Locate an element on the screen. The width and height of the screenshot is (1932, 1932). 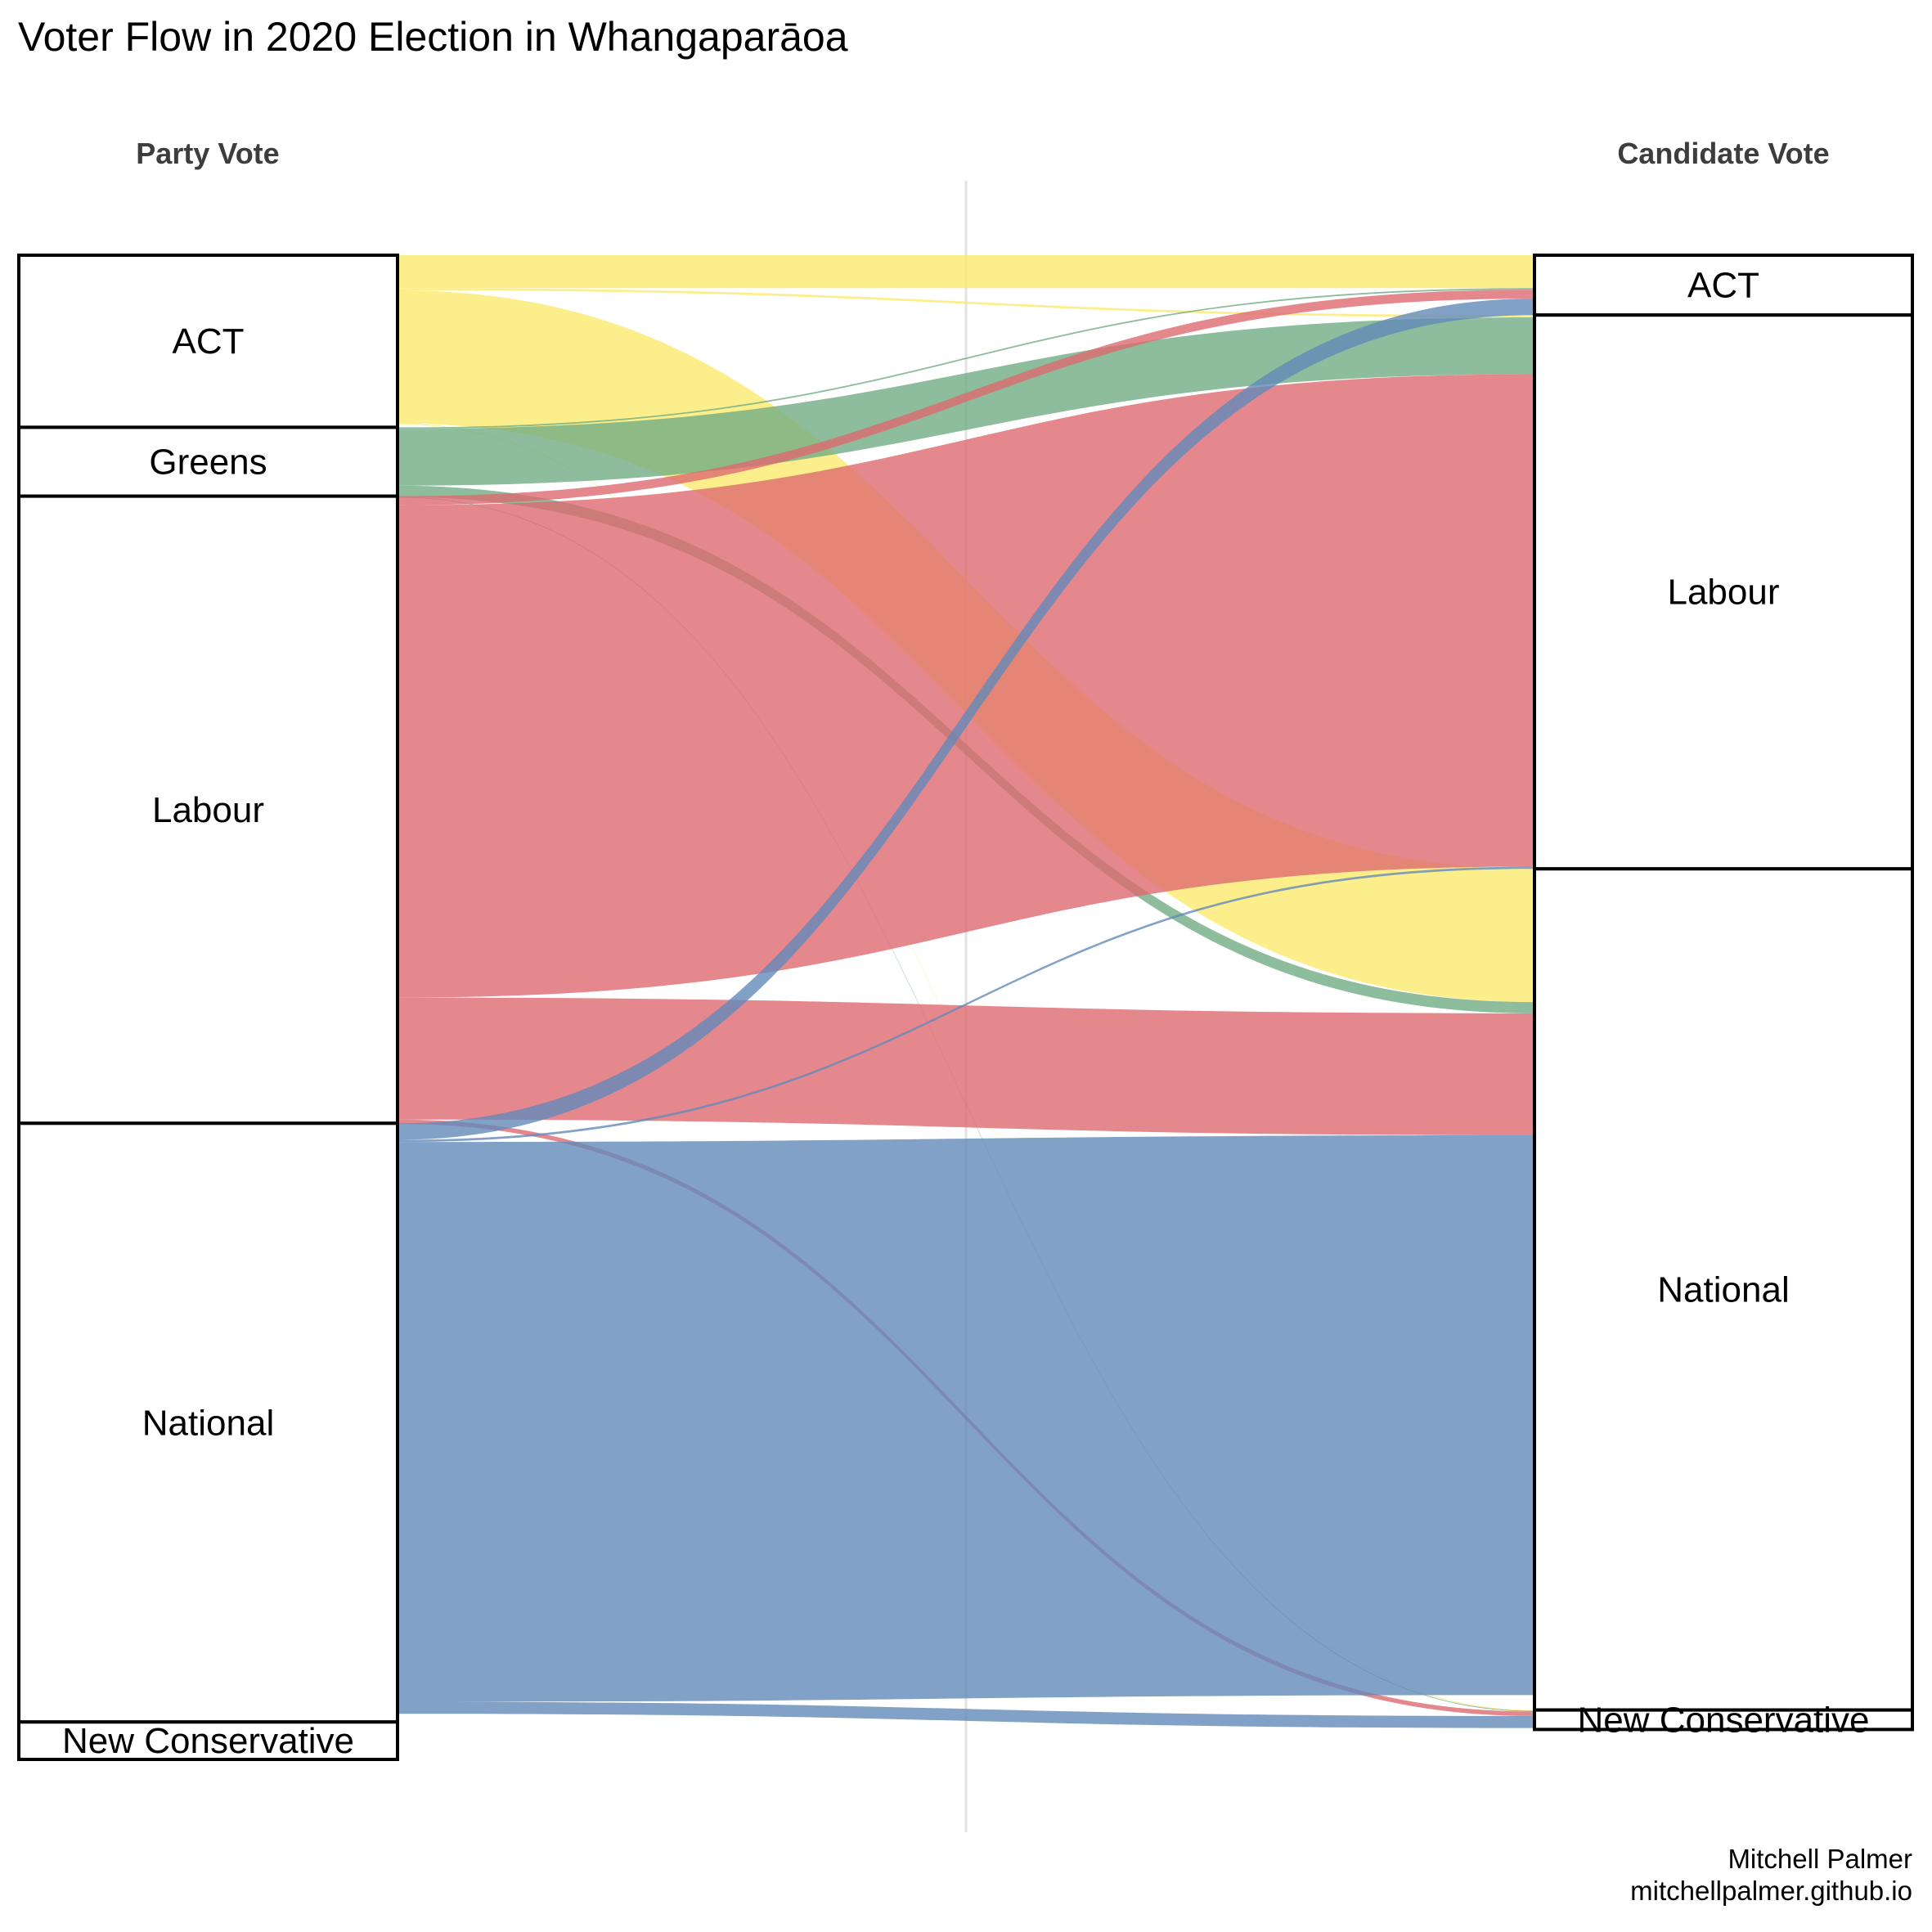
candidate-vote-node-national is located at coordinates (1724, 1290).